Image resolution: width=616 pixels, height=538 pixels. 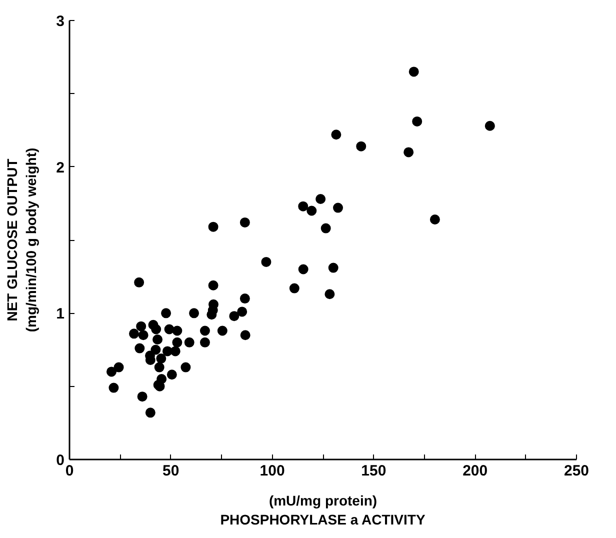 I want to click on y-axis-title: NET GLUCOSE OUTPUT (mg/min/100 g body weight), so click(x=22, y=240).